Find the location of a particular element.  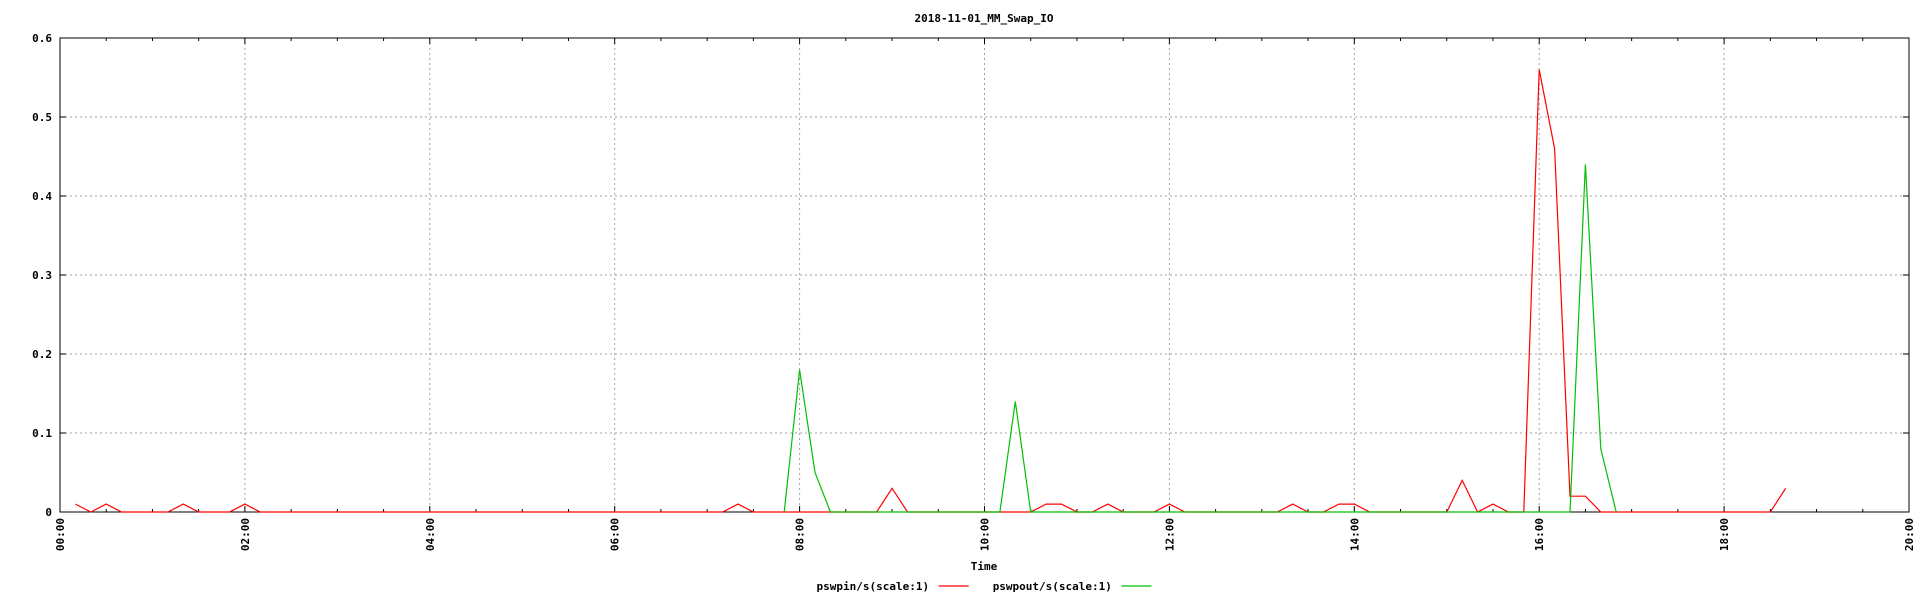

x-tick-label: 06:00 is located at coordinates (615, 534).